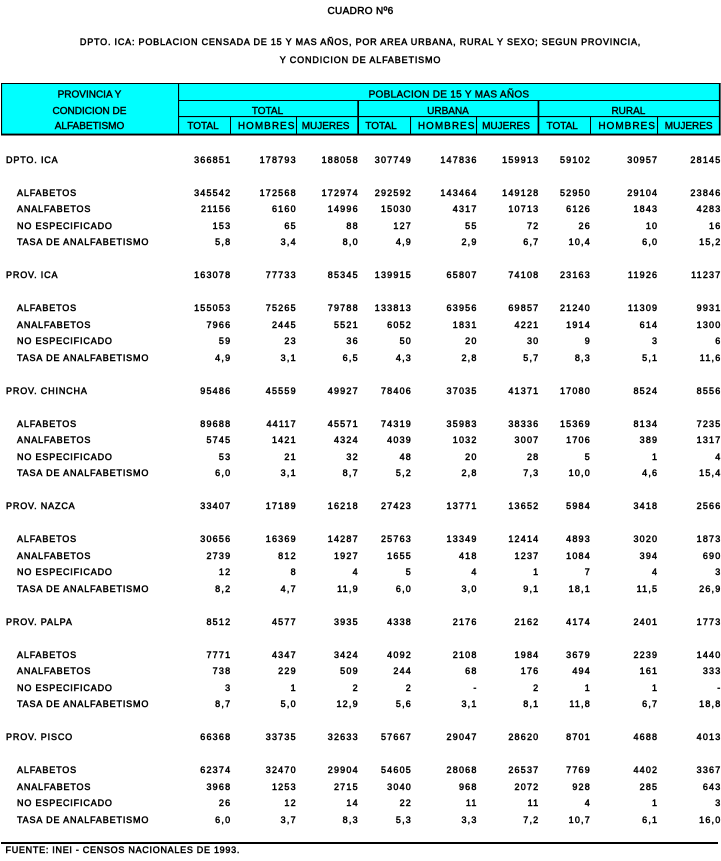  Describe the element at coordinates (449, 94) in the screenshot. I see `svg-text: POBLACION DE 15 Y MAS AÑOS` at that location.